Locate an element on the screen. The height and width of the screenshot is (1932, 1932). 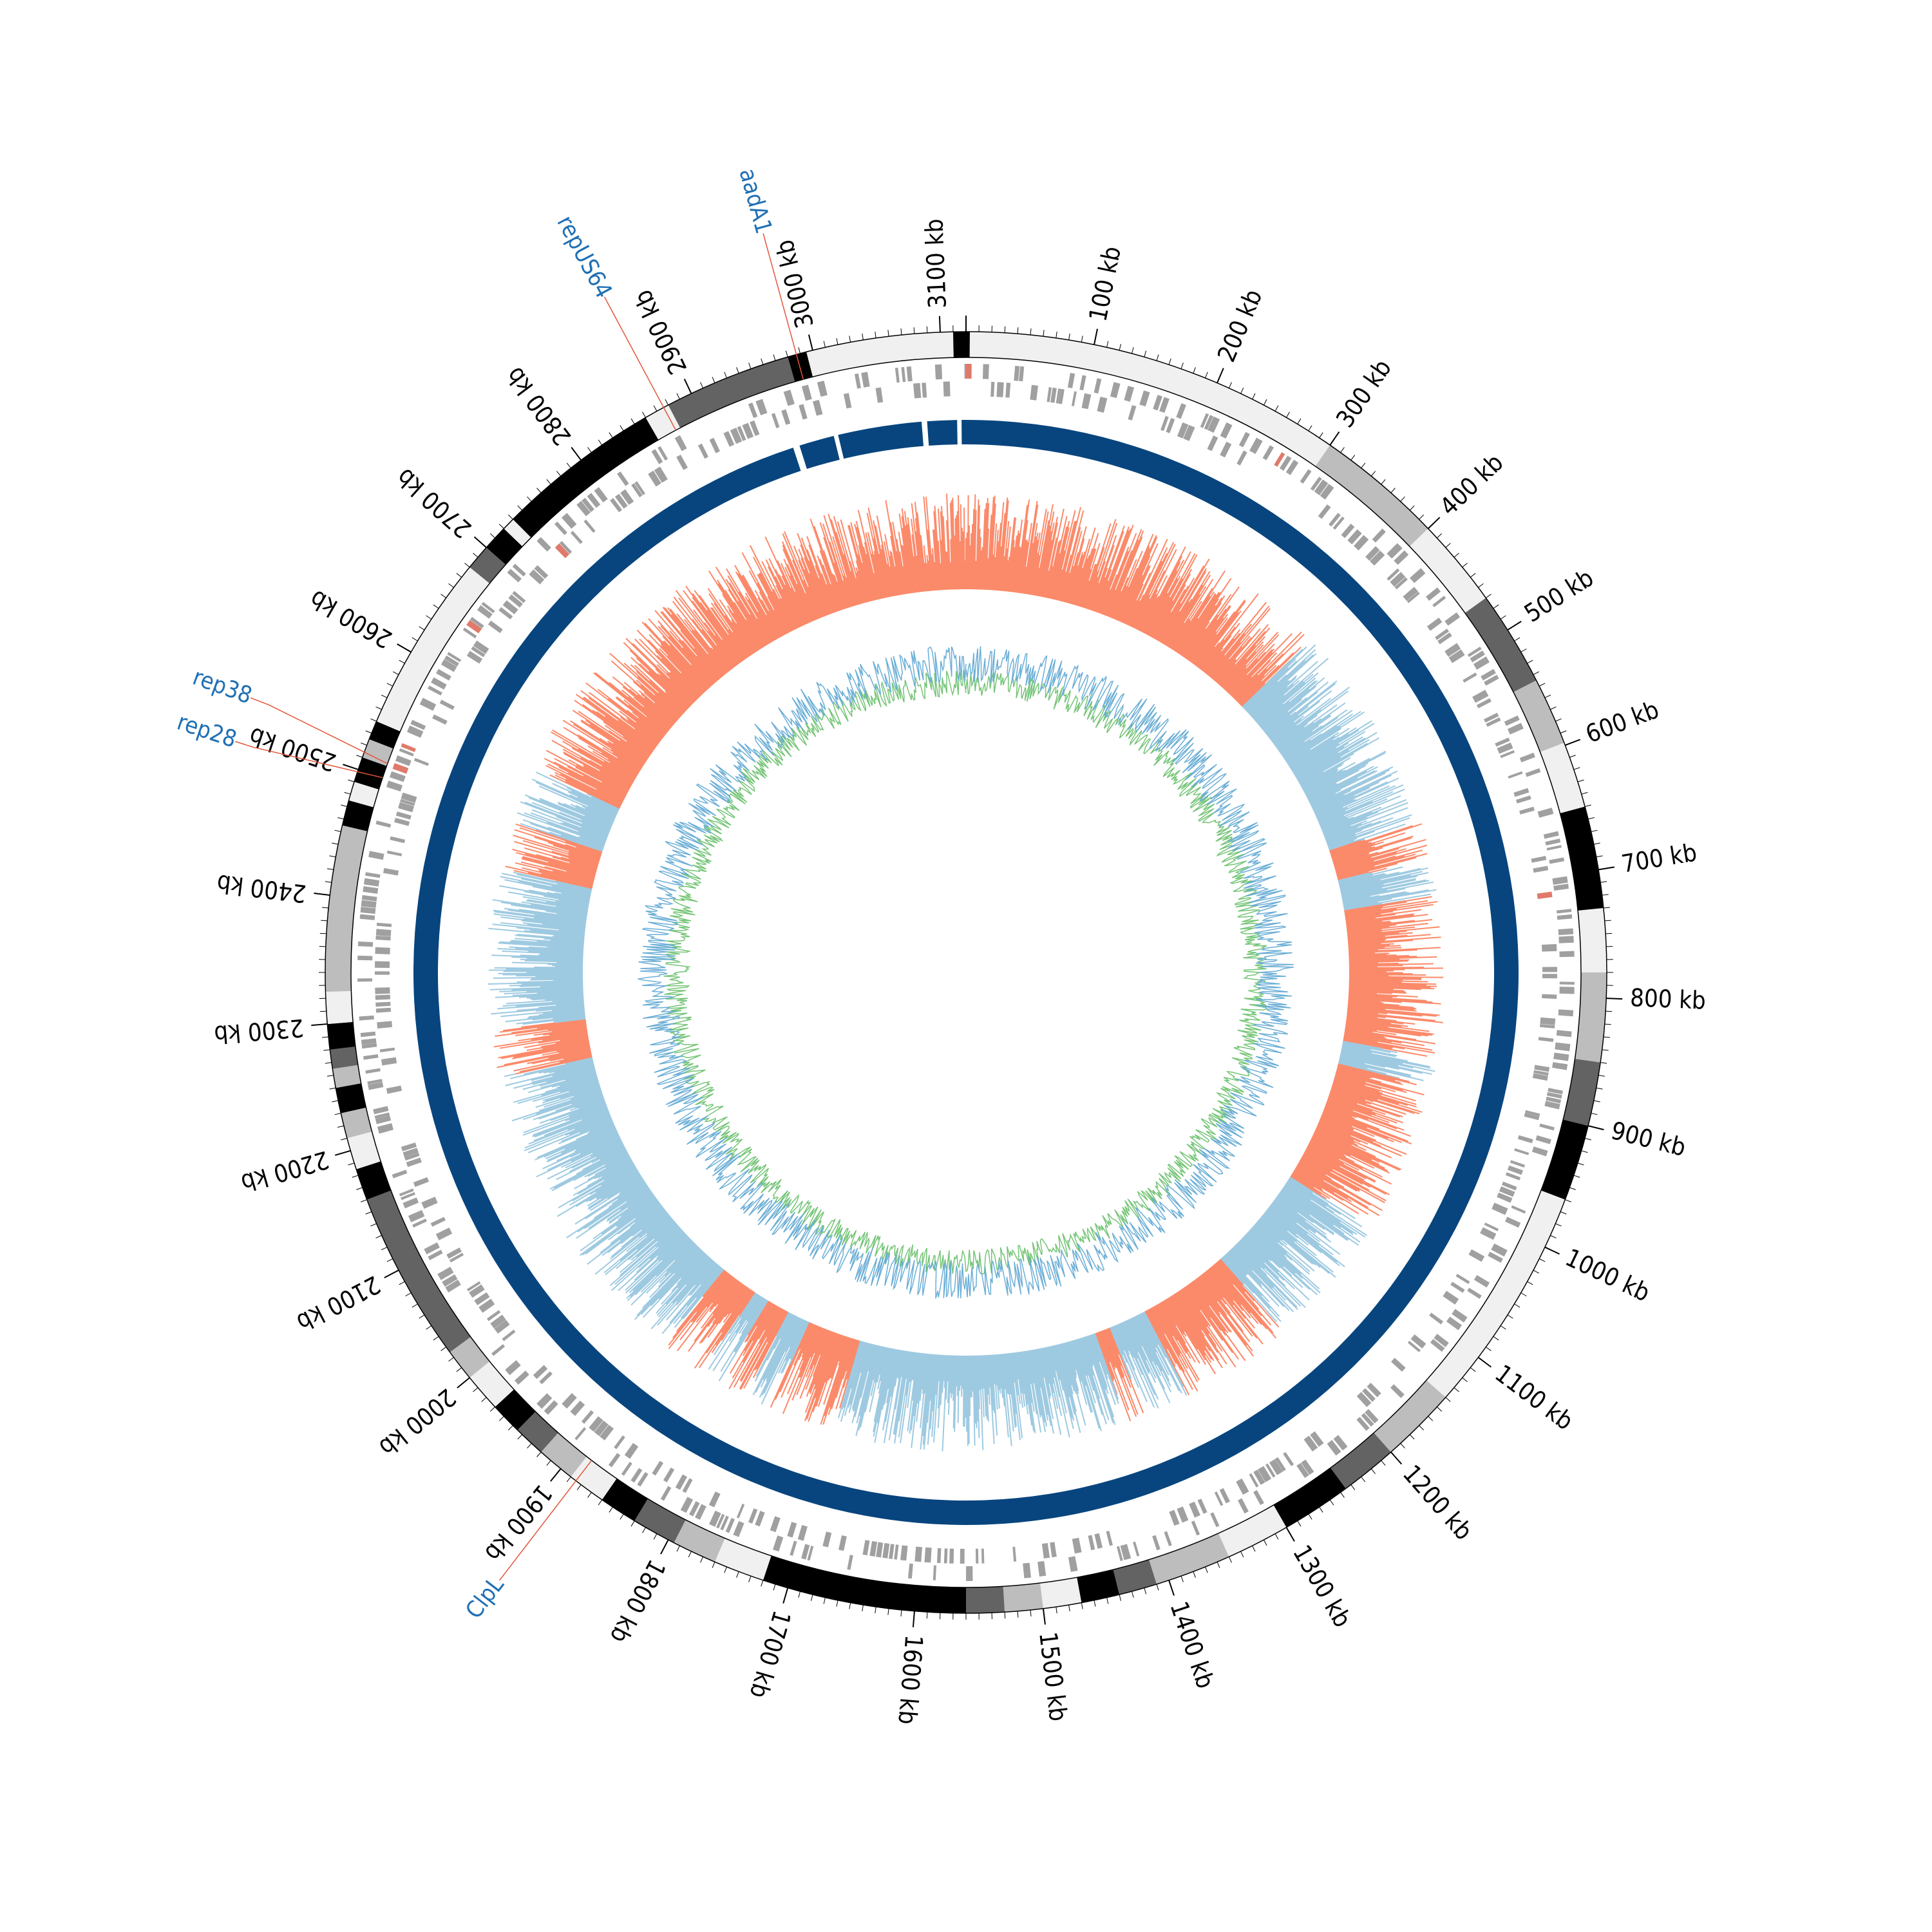
major-tick is located at coordinates (1290, 1535).